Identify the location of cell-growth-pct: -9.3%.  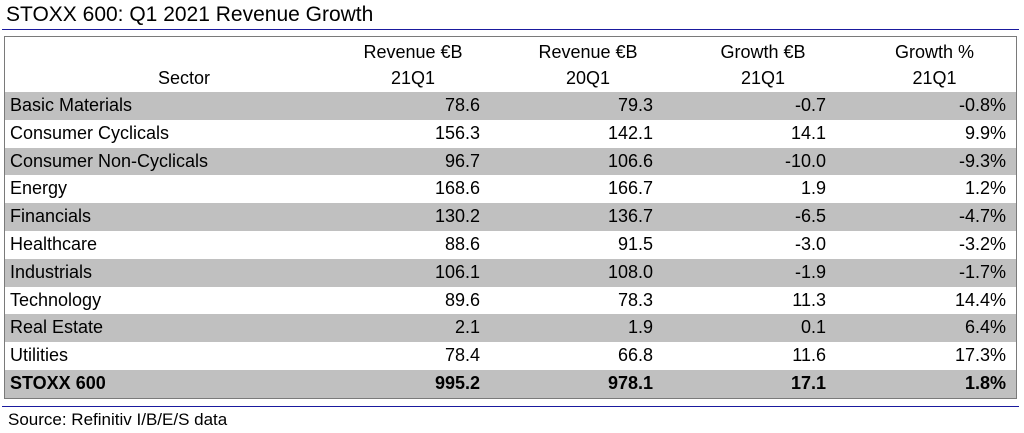
(934, 161).